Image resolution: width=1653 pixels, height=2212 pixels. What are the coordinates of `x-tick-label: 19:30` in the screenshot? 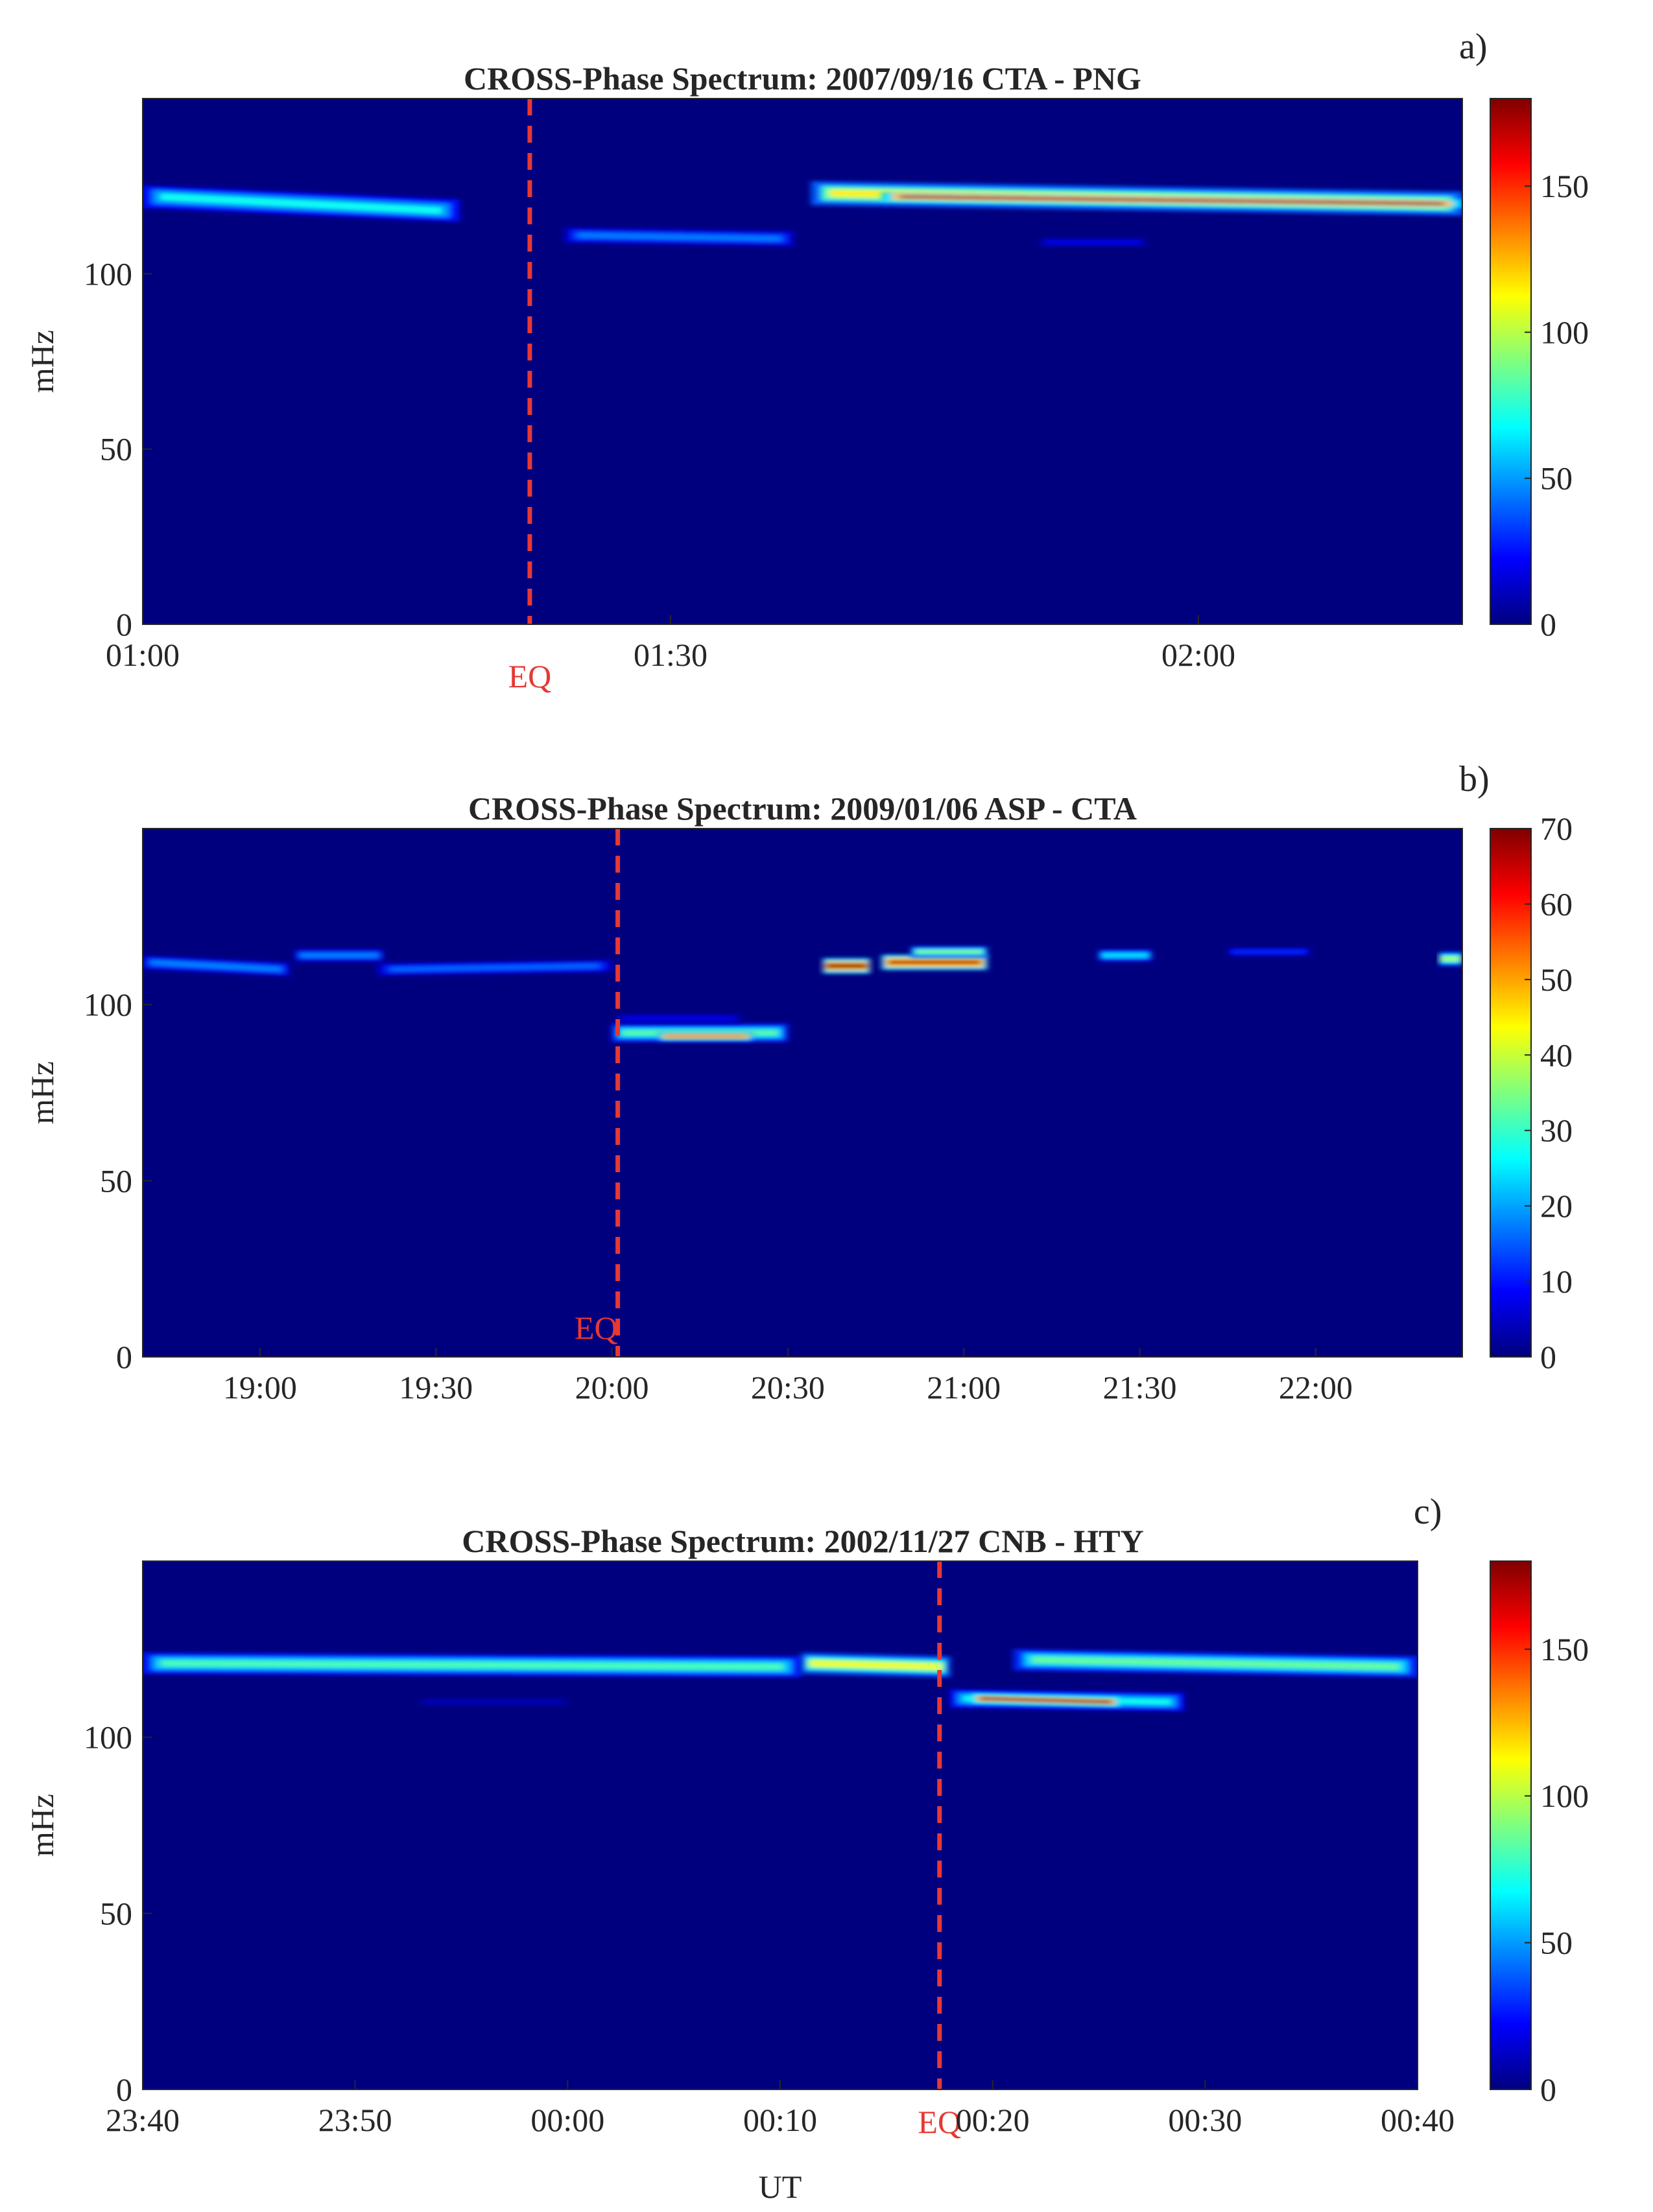 It's located at (436, 1387).